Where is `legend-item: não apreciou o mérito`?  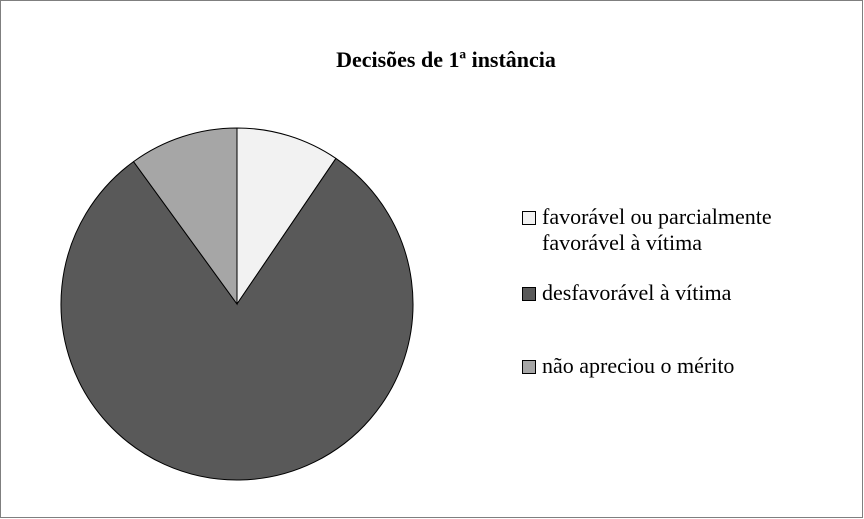 legend-item: não apreciou o mérito is located at coordinates (672, 366).